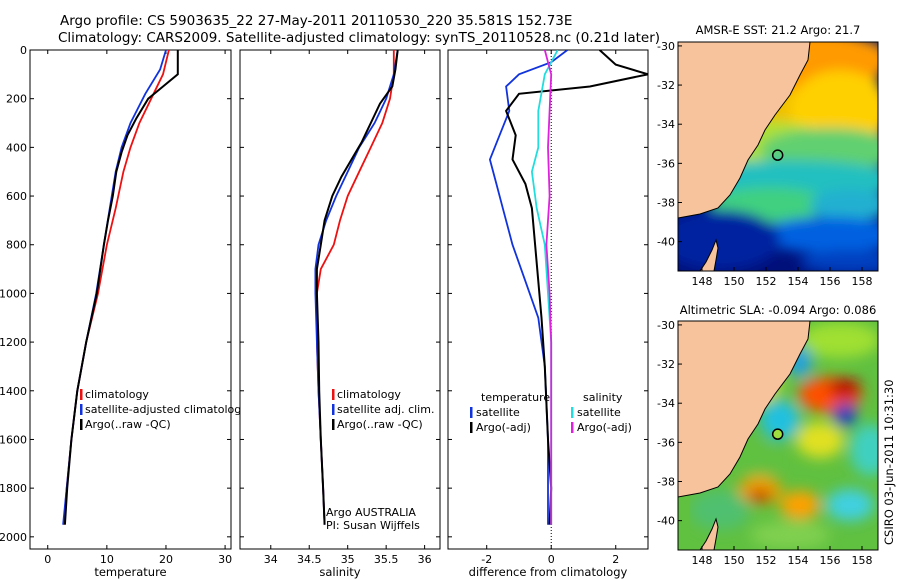 Image resolution: width=900 pixels, height=580 pixels. I want to click on depth-tick-label: 200, so click(16, 99).